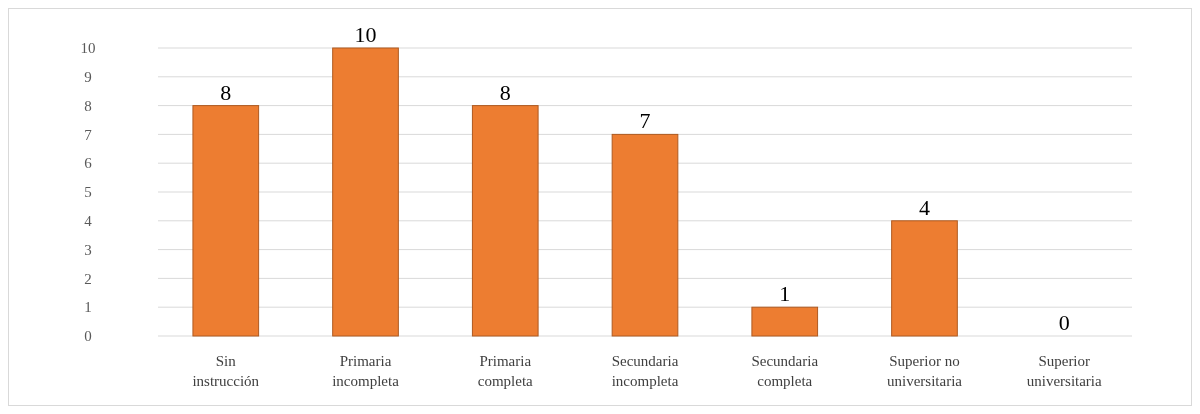 The height and width of the screenshot is (414, 1200). I want to click on x-tick-label: Primaria completa, so click(505, 371).